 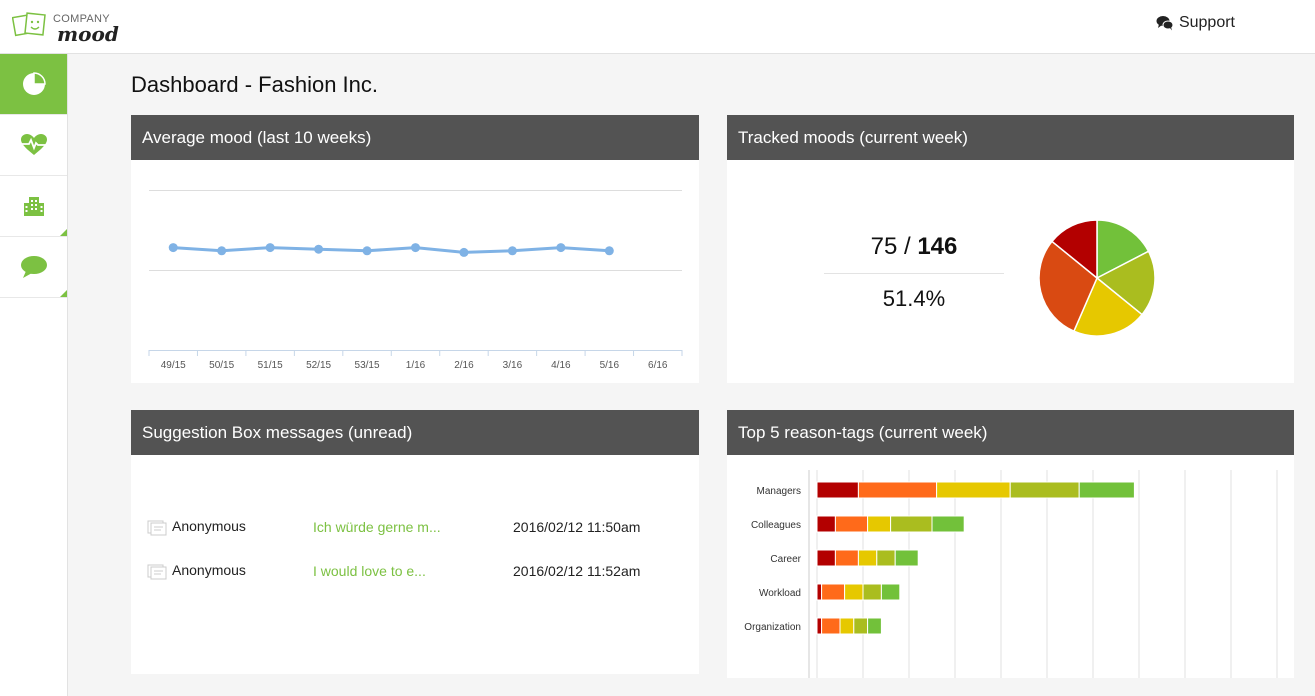 I want to click on panel-title: Top 5 reason-tags (current week), so click(x=1010, y=432).